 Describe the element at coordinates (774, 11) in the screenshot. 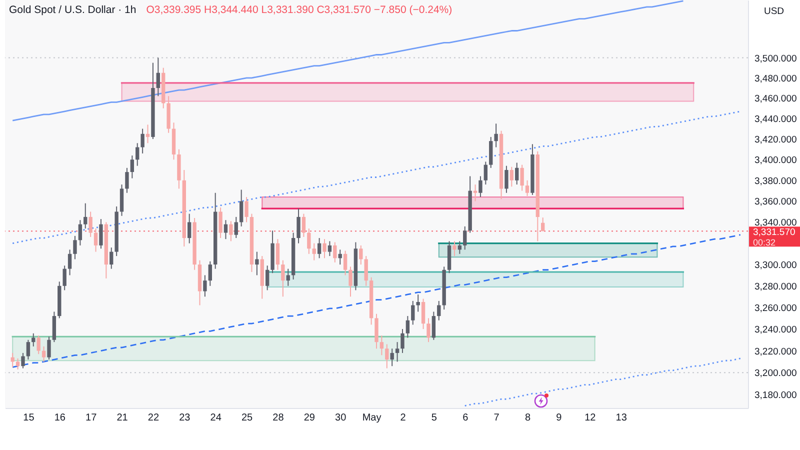

I see `text: USD` at that location.